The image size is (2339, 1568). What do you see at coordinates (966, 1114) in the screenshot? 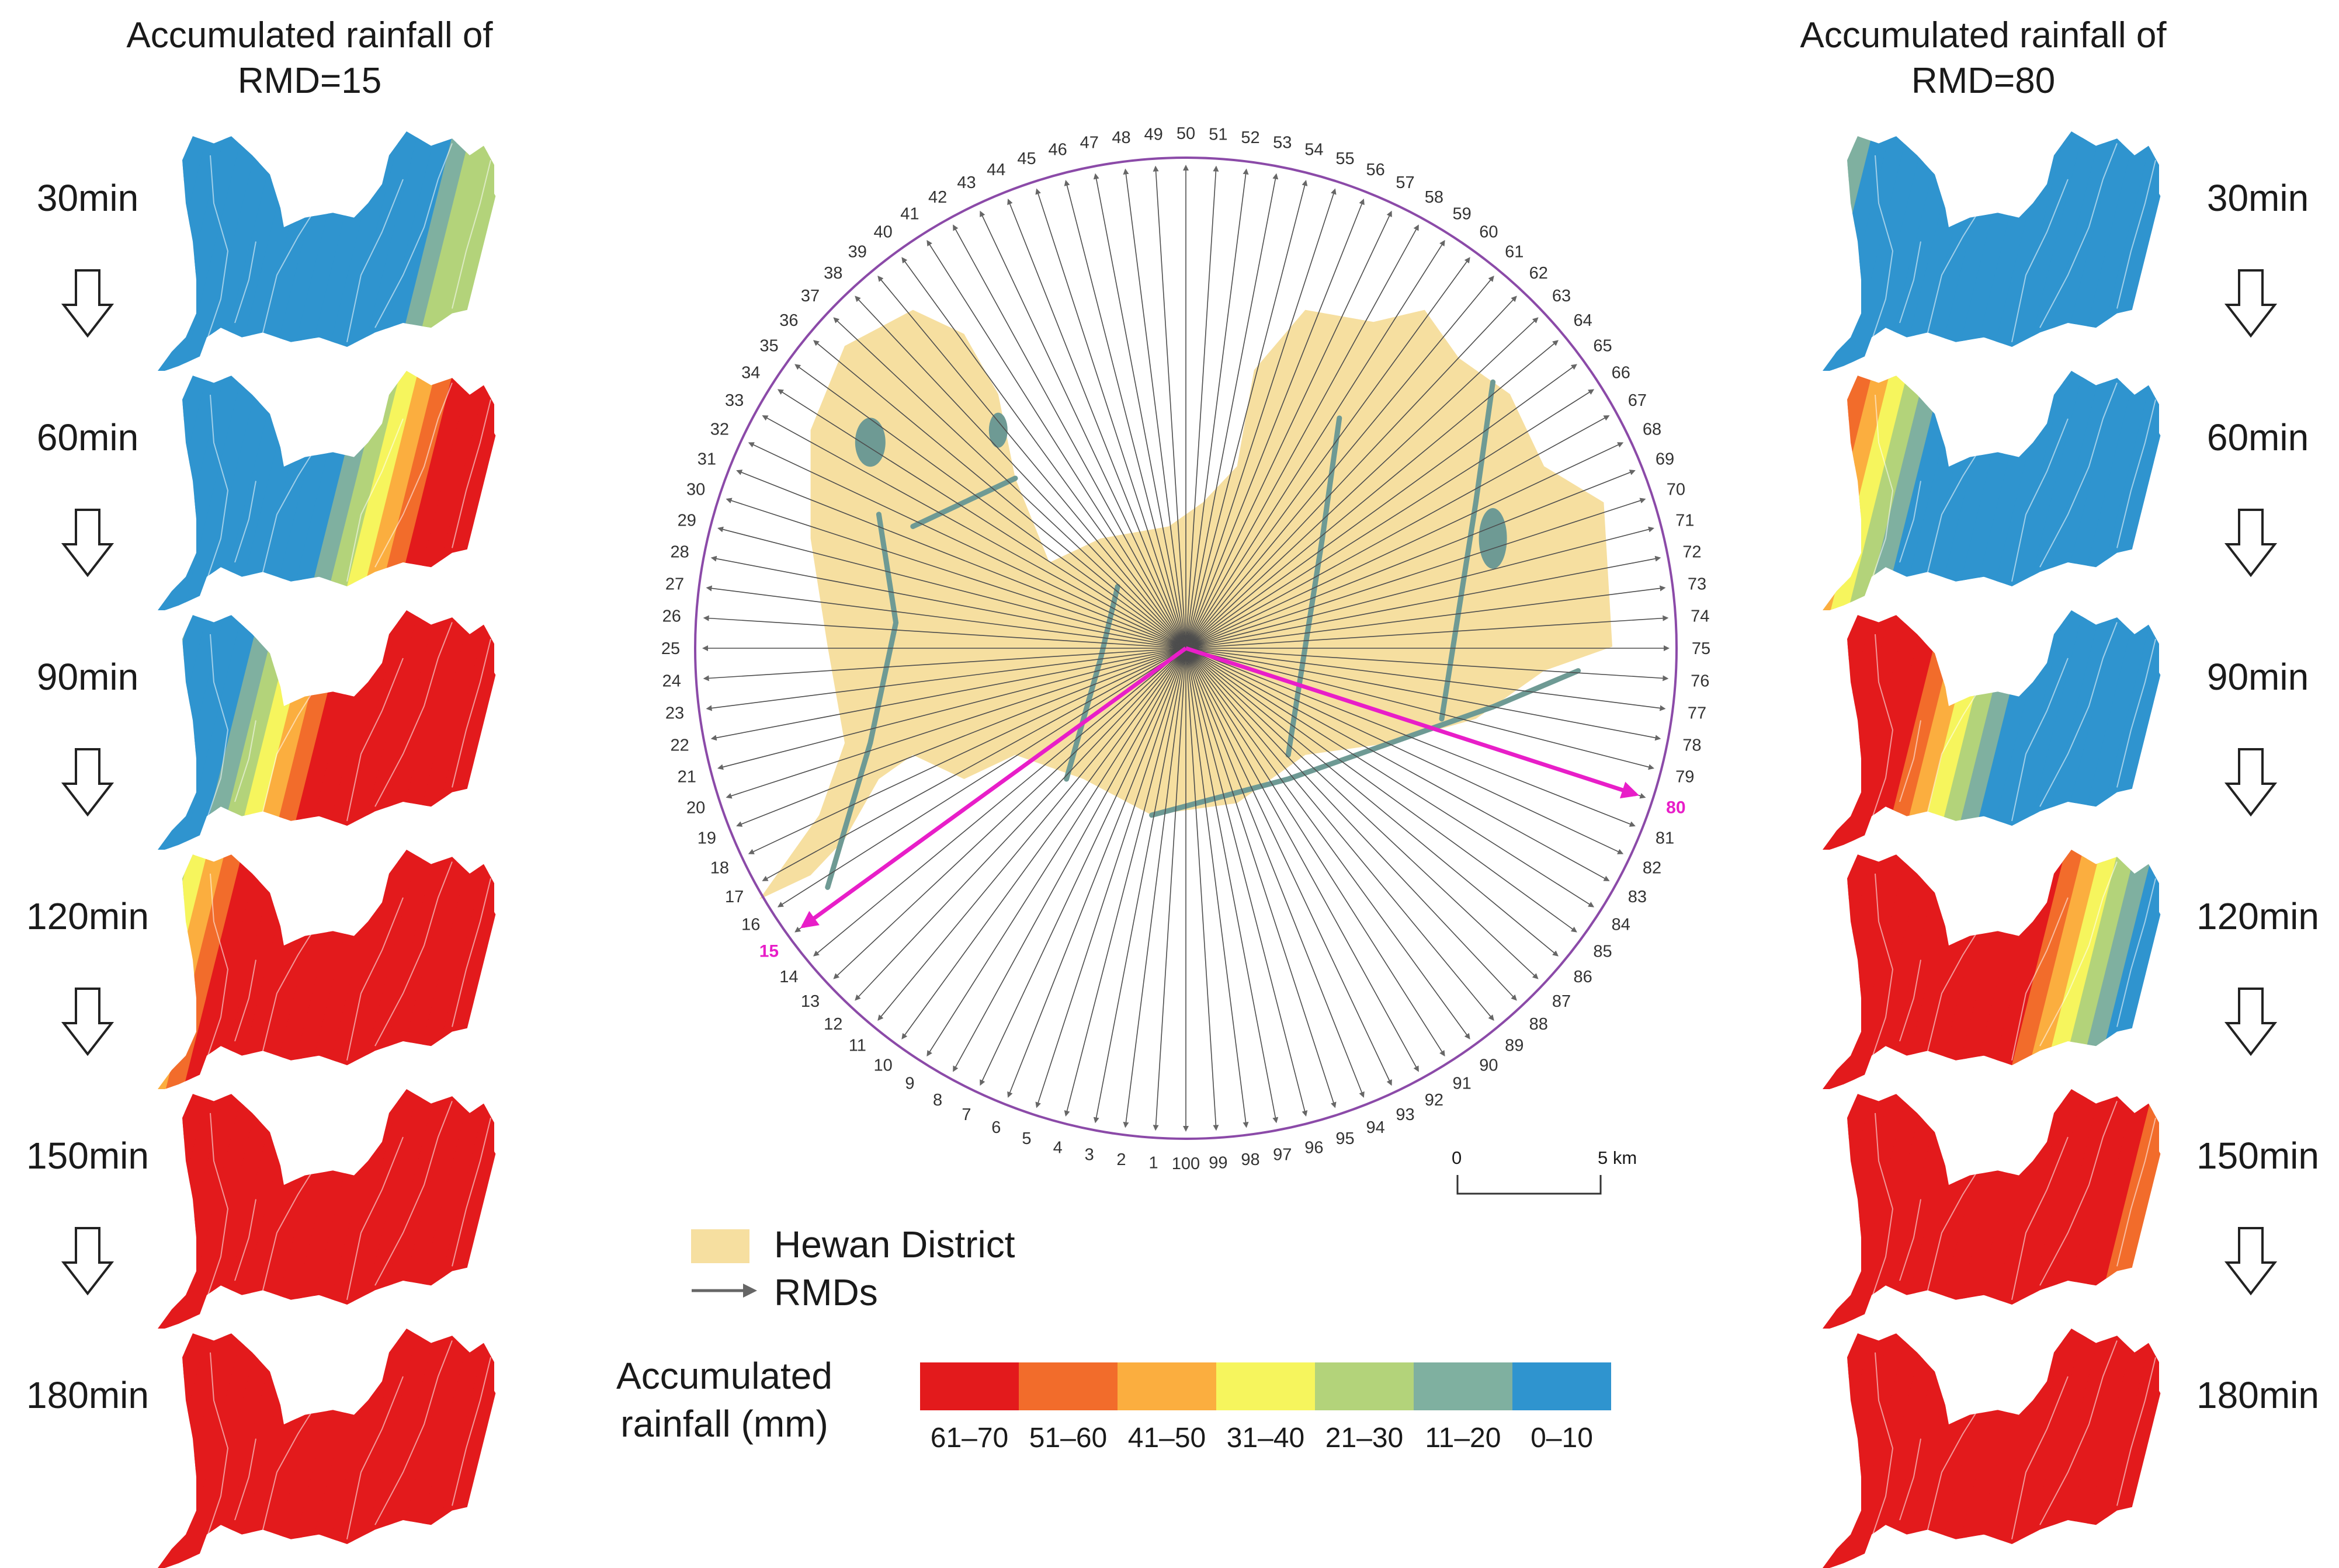
I see `rmd-label: 7` at bounding box center [966, 1114].